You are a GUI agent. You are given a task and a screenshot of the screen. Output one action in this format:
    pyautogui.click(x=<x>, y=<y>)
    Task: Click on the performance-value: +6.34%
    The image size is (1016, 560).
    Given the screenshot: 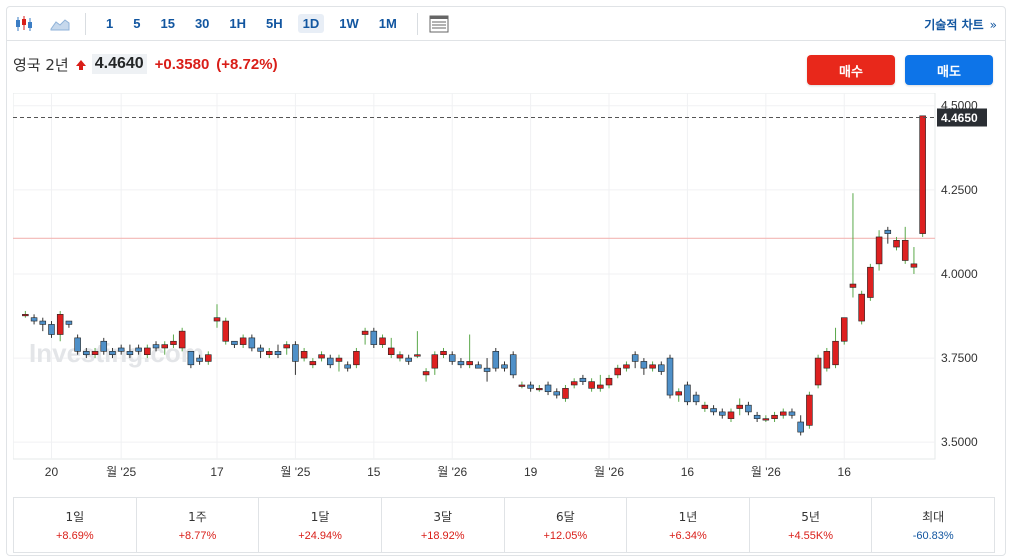 What is the action you would take?
    pyautogui.click(x=688, y=536)
    